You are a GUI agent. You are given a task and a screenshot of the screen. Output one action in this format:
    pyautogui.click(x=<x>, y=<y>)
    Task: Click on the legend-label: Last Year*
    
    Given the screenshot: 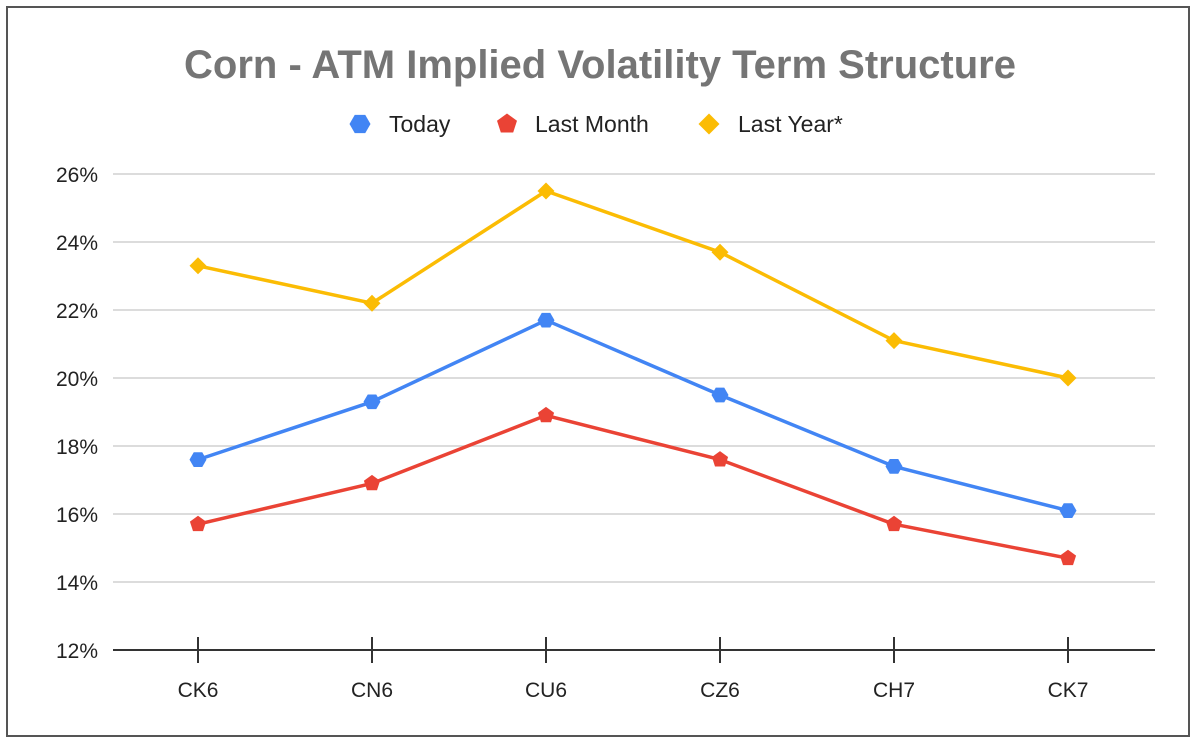 What is the action you would take?
    pyautogui.click(x=790, y=124)
    